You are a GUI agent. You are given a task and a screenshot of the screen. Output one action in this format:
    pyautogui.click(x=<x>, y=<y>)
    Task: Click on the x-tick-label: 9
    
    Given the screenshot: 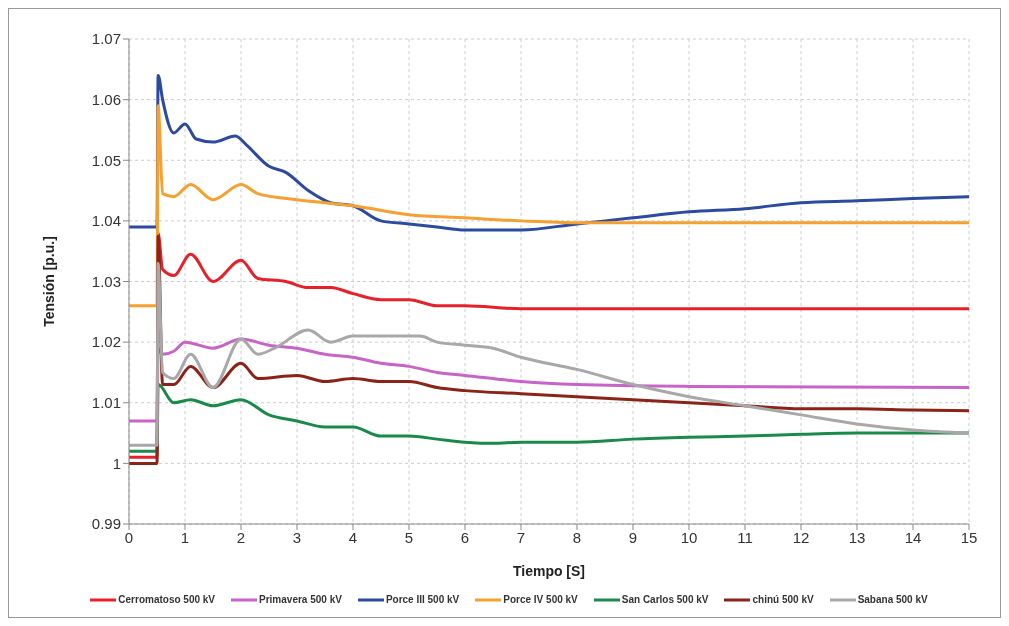 What is the action you would take?
    pyautogui.click(x=633, y=537)
    